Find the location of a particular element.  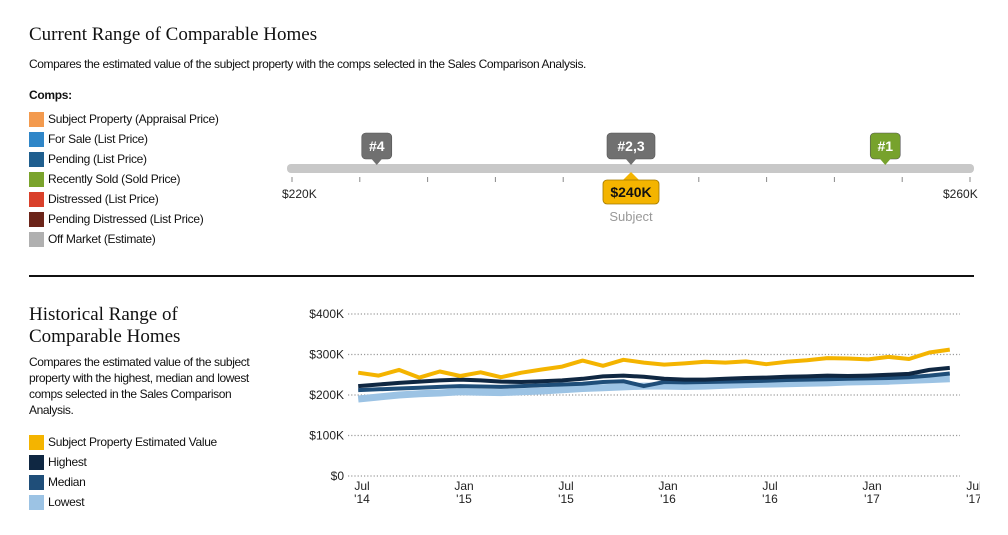

subject-pointer is located at coordinates (631, 176).